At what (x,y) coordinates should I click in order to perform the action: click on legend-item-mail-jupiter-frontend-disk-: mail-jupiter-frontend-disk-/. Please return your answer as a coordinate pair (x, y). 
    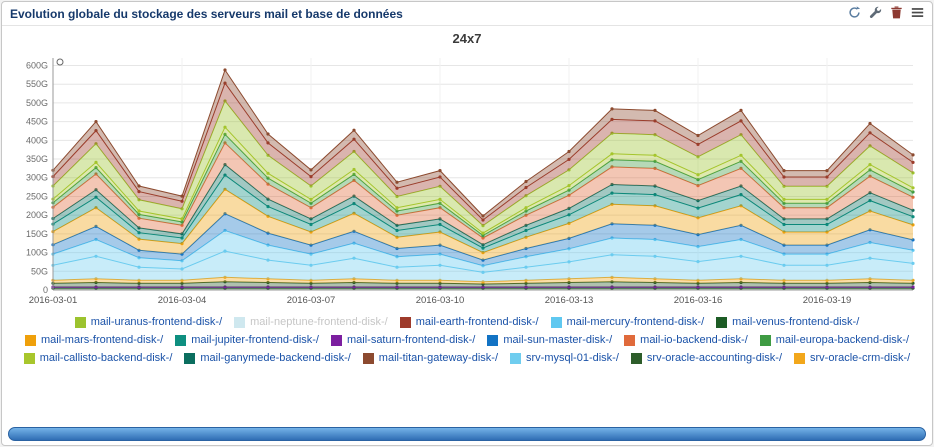
    Looking at the image, I should click on (247, 340).